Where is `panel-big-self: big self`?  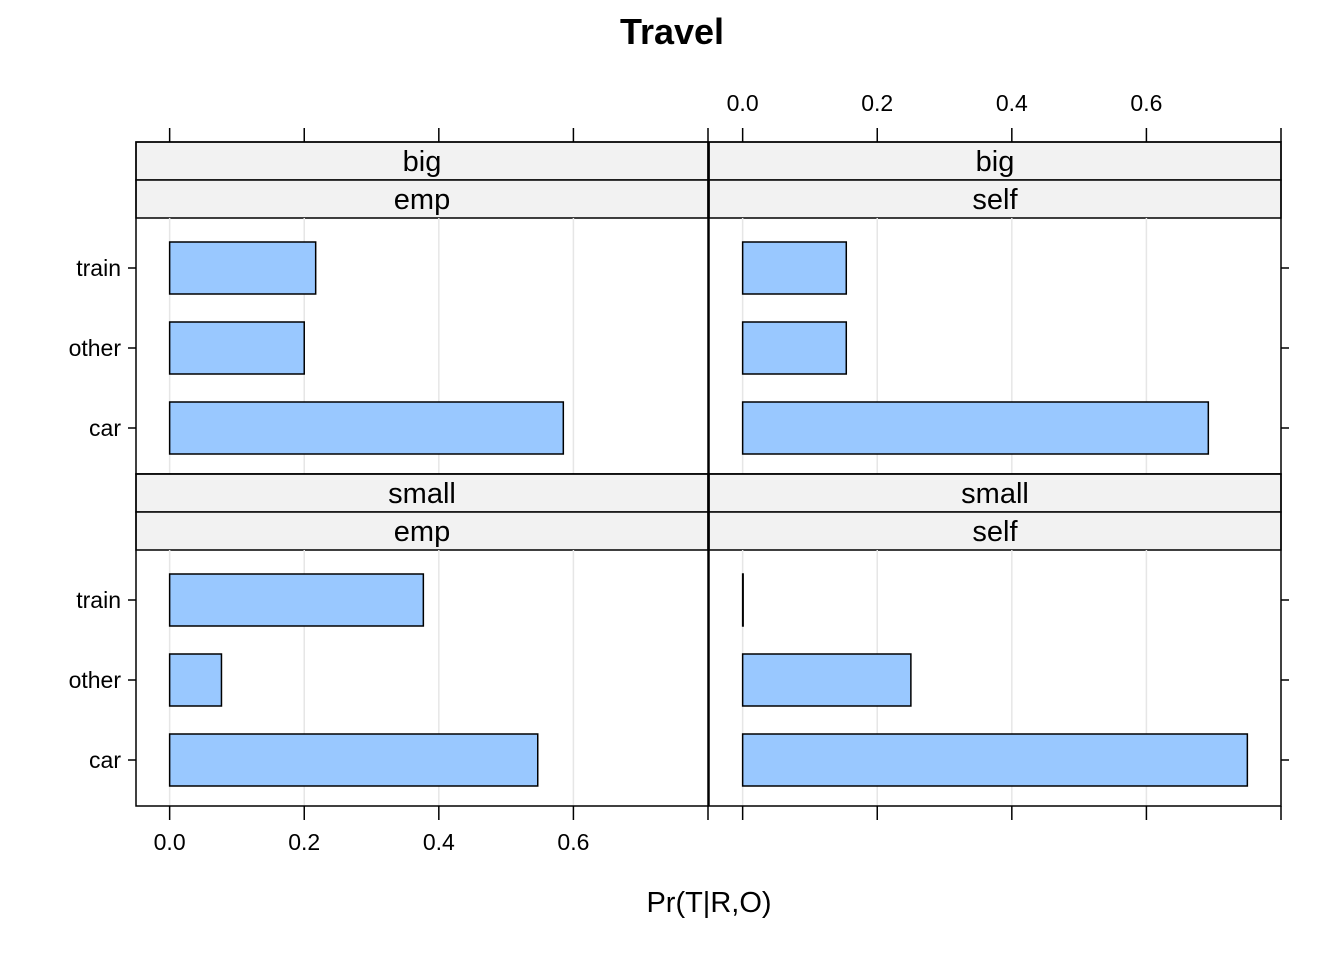 panel-big-self: big self is located at coordinates (995, 308).